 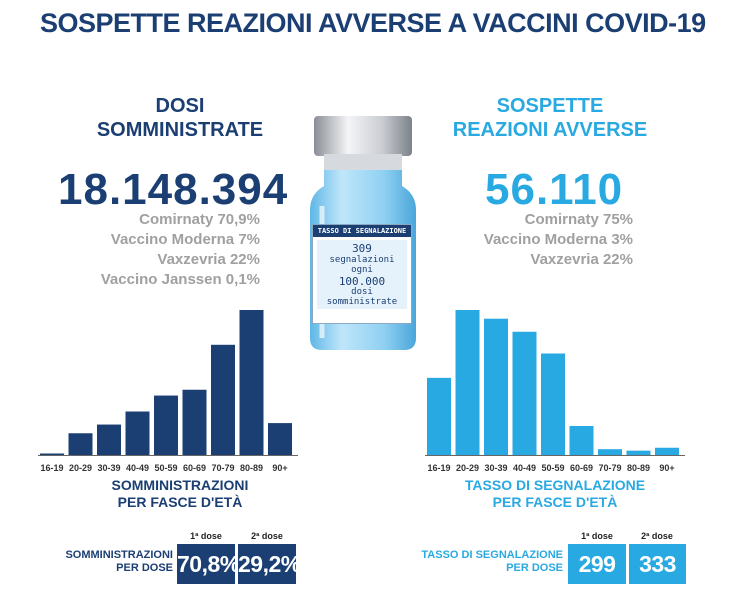 What do you see at coordinates (362, 270) in the screenshot?
I see `vial-rate-text: ogni` at bounding box center [362, 270].